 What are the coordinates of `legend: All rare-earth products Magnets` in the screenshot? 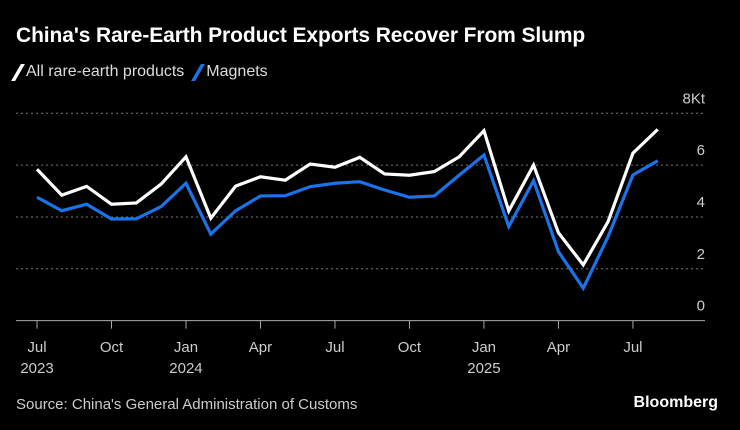 It's located at (139, 72).